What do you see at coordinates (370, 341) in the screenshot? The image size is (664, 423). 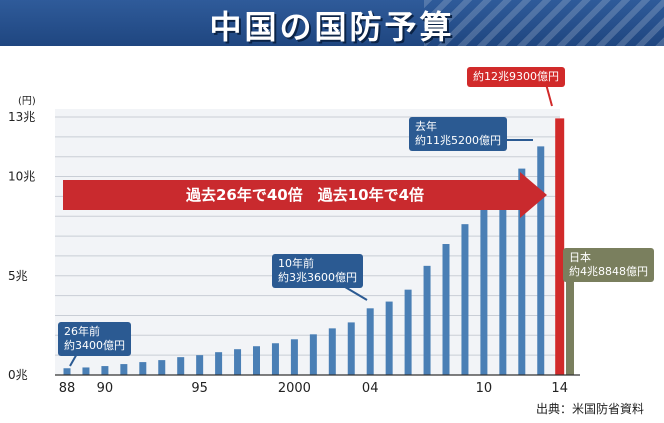 I see `bar-2004` at bounding box center [370, 341].